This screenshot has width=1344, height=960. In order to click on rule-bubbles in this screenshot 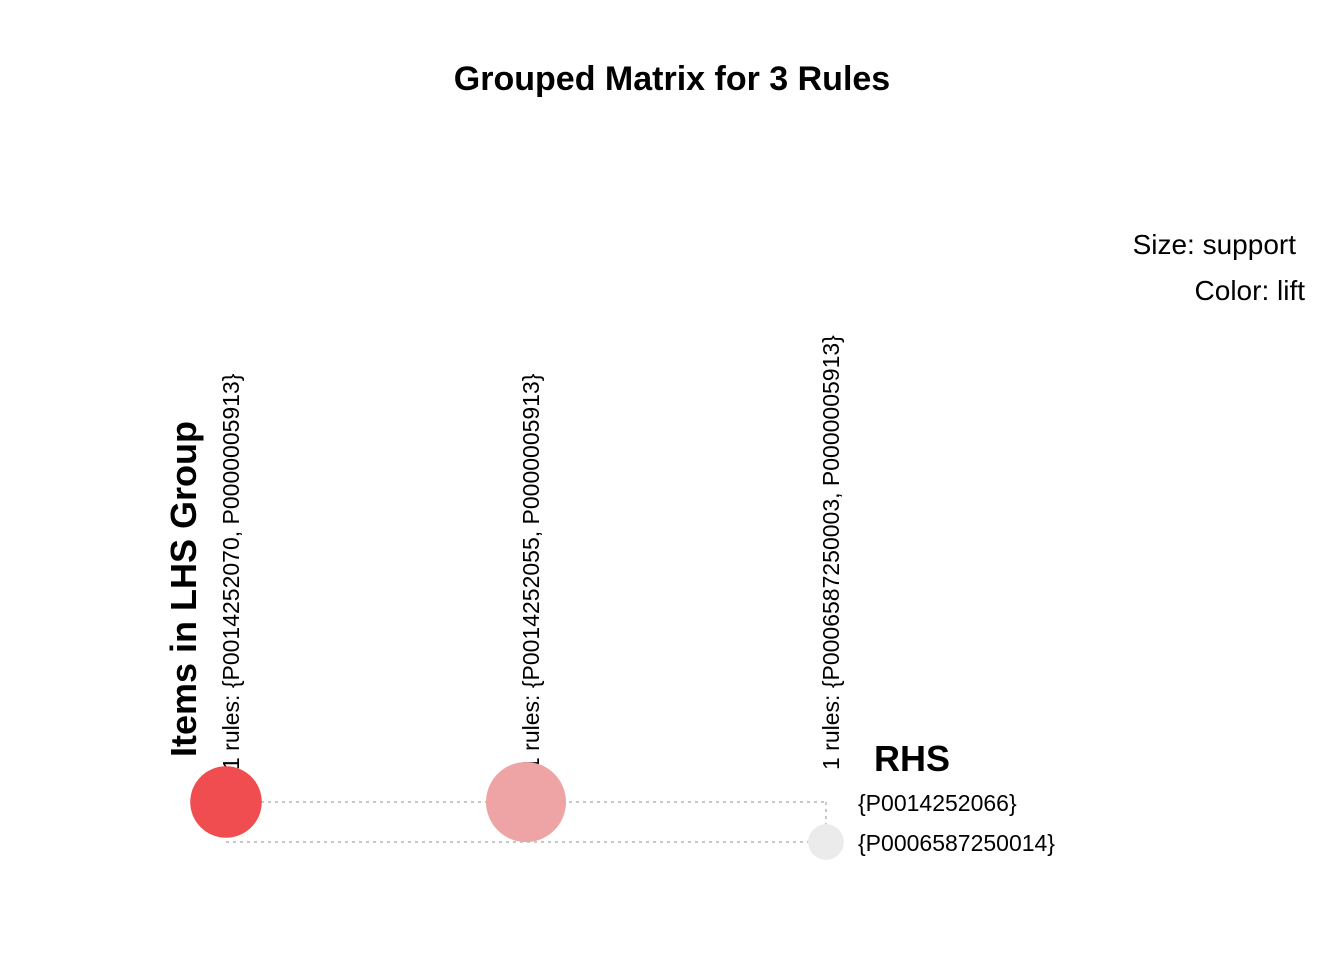, I will do `click(517, 811)`.